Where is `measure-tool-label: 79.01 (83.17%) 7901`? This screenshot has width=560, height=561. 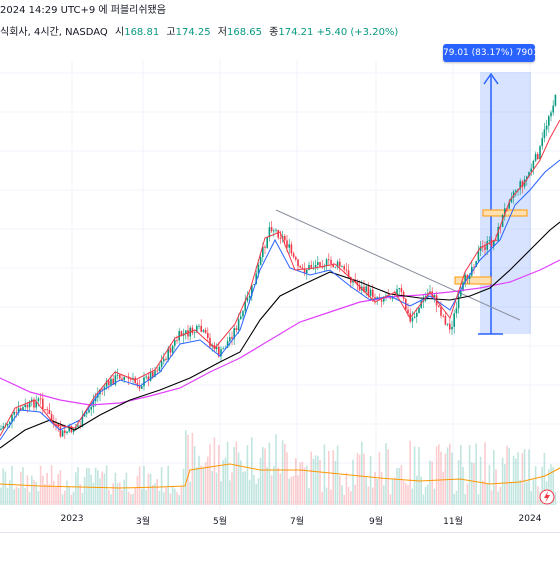
measure-tool-label: 79.01 (83.17%) 7901 is located at coordinates (491, 53).